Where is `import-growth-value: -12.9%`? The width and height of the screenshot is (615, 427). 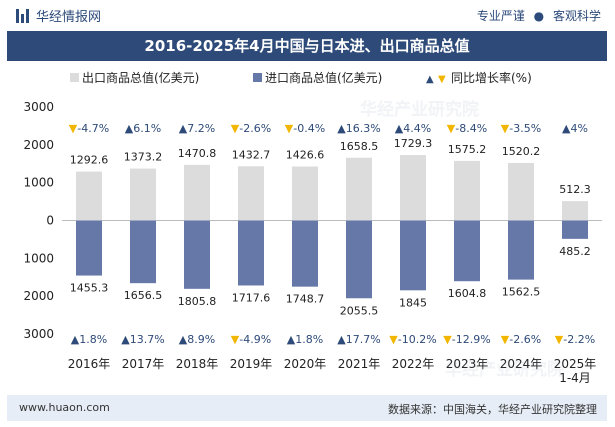
import-growth-value: -12.9% is located at coordinates (471, 339).